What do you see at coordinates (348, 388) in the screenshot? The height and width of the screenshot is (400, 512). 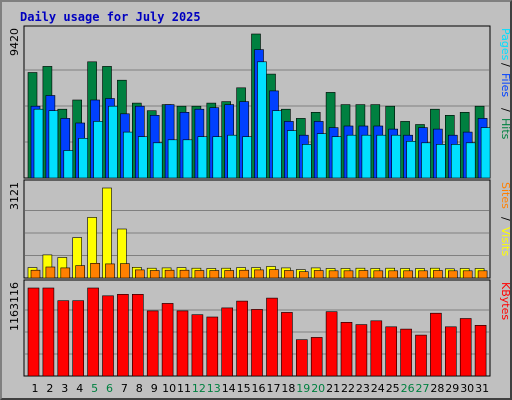 I see `x-tick-label: 22` at bounding box center [348, 388].